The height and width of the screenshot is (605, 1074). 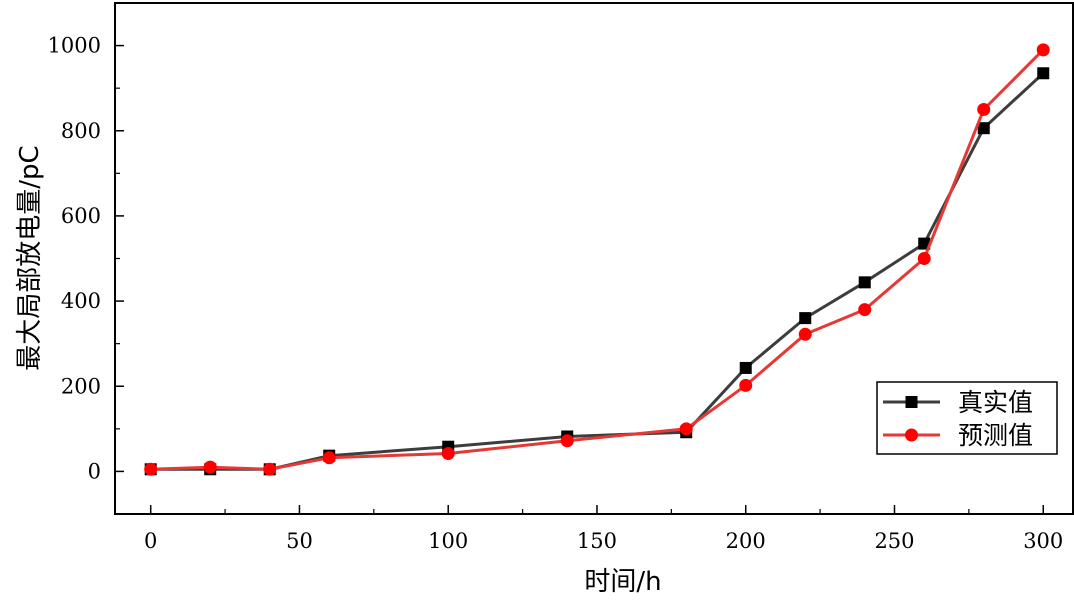 What do you see at coordinates (995, 435) in the screenshot?
I see `legend-label-2: 预测值` at bounding box center [995, 435].